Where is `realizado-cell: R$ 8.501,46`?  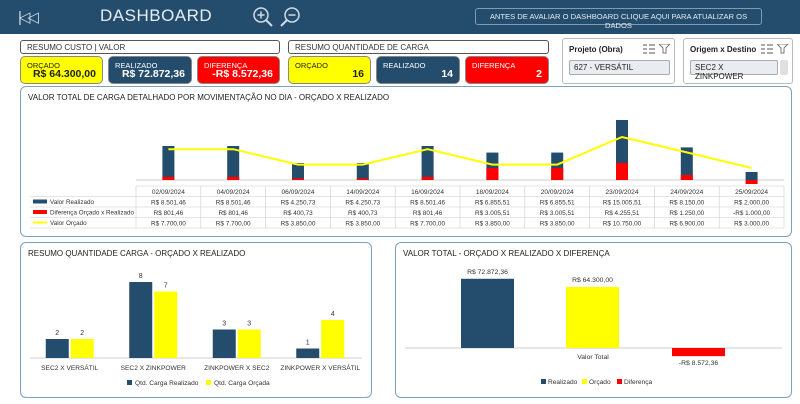 realizado-cell: R$ 8.501,46 is located at coordinates (233, 203).